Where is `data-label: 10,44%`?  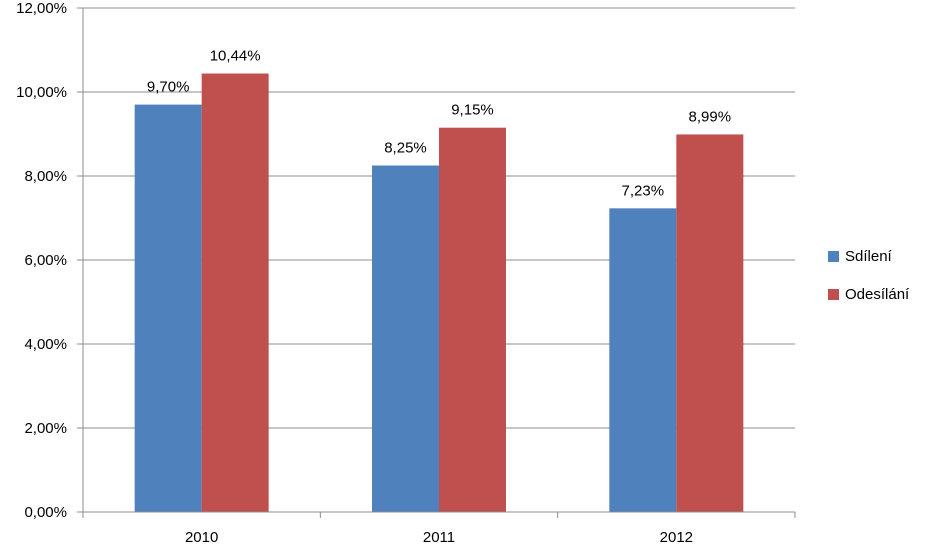 data-label: 10,44% is located at coordinates (235, 56).